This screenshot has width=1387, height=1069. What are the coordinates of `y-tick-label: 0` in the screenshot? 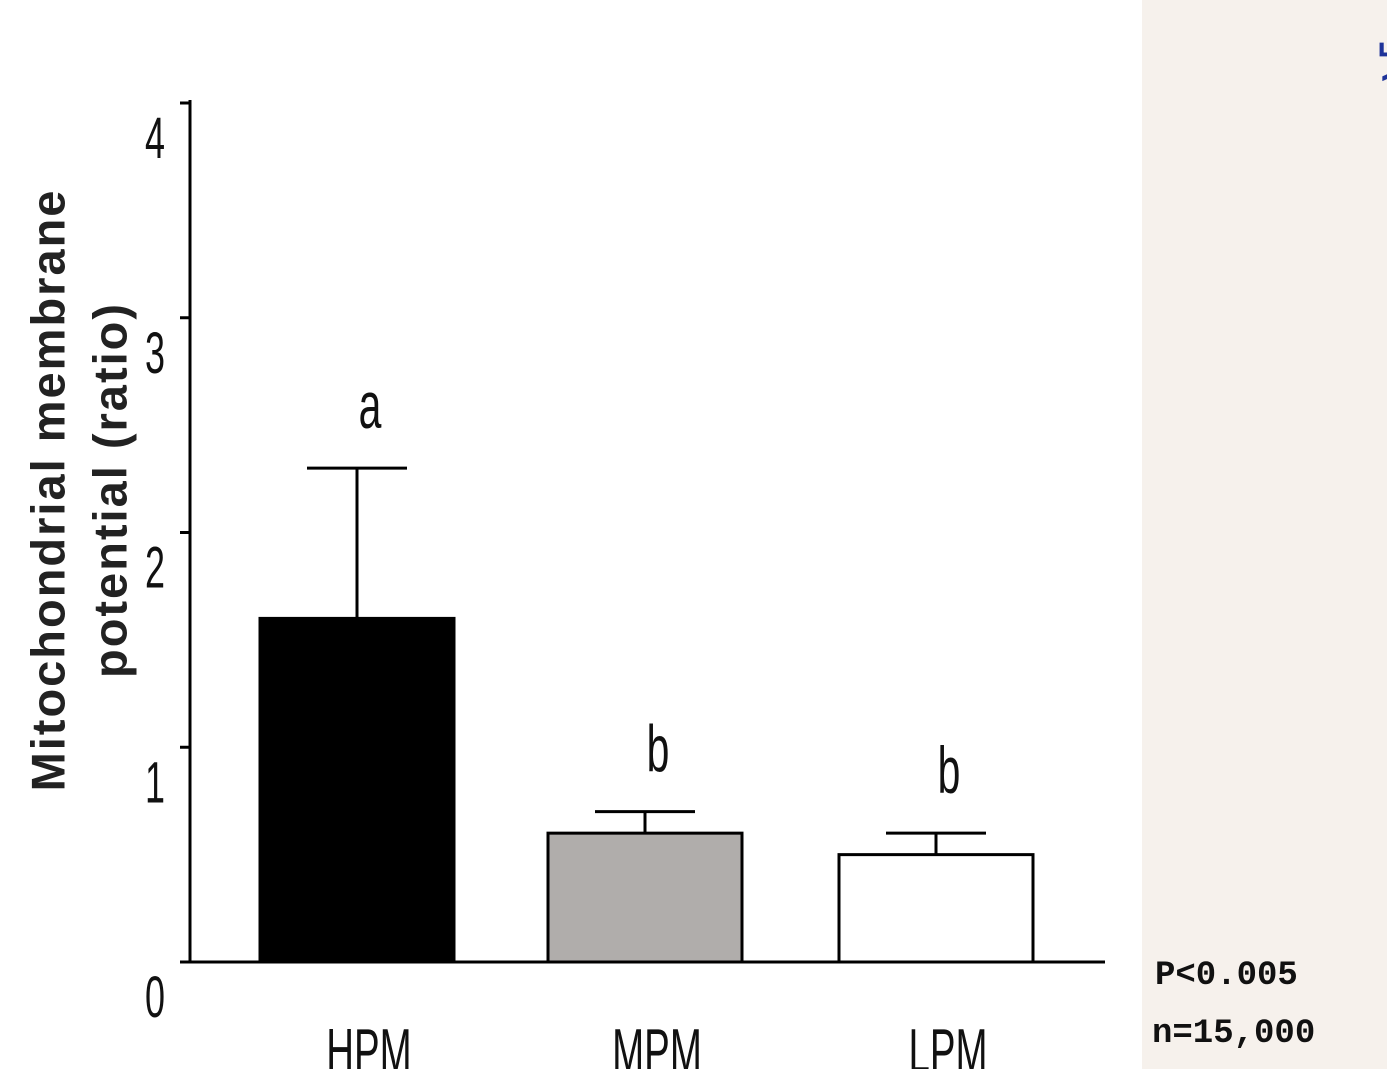 It's located at (155, 997).